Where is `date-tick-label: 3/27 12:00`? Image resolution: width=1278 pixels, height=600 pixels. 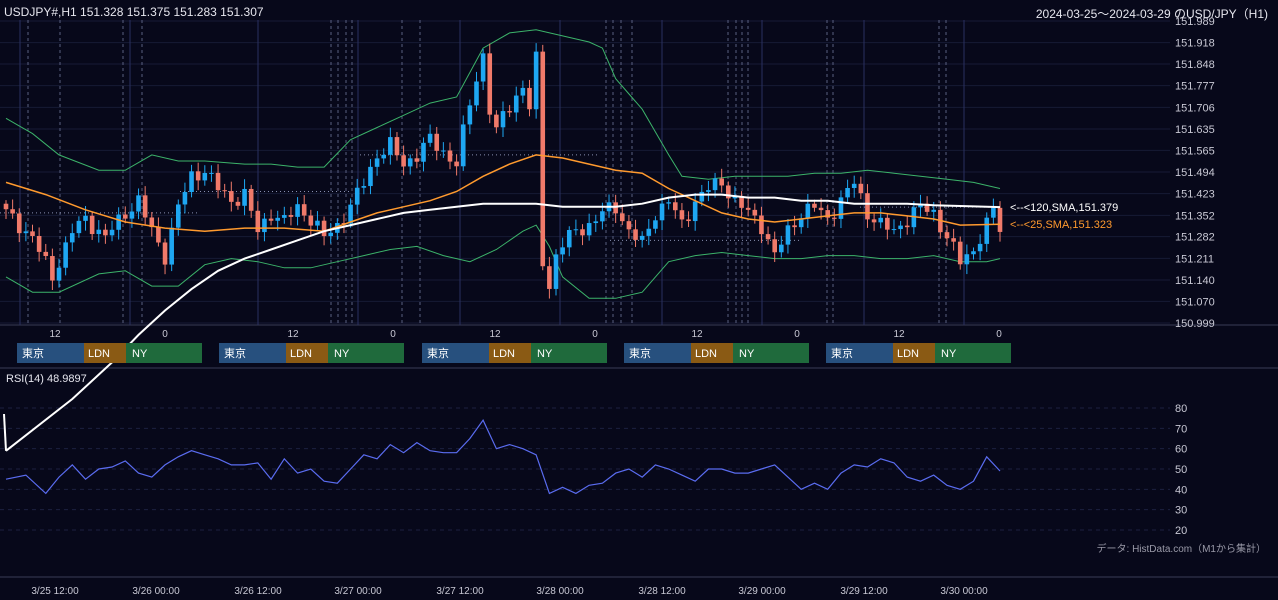 date-tick-label: 3/27 12:00 is located at coordinates (460, 591).